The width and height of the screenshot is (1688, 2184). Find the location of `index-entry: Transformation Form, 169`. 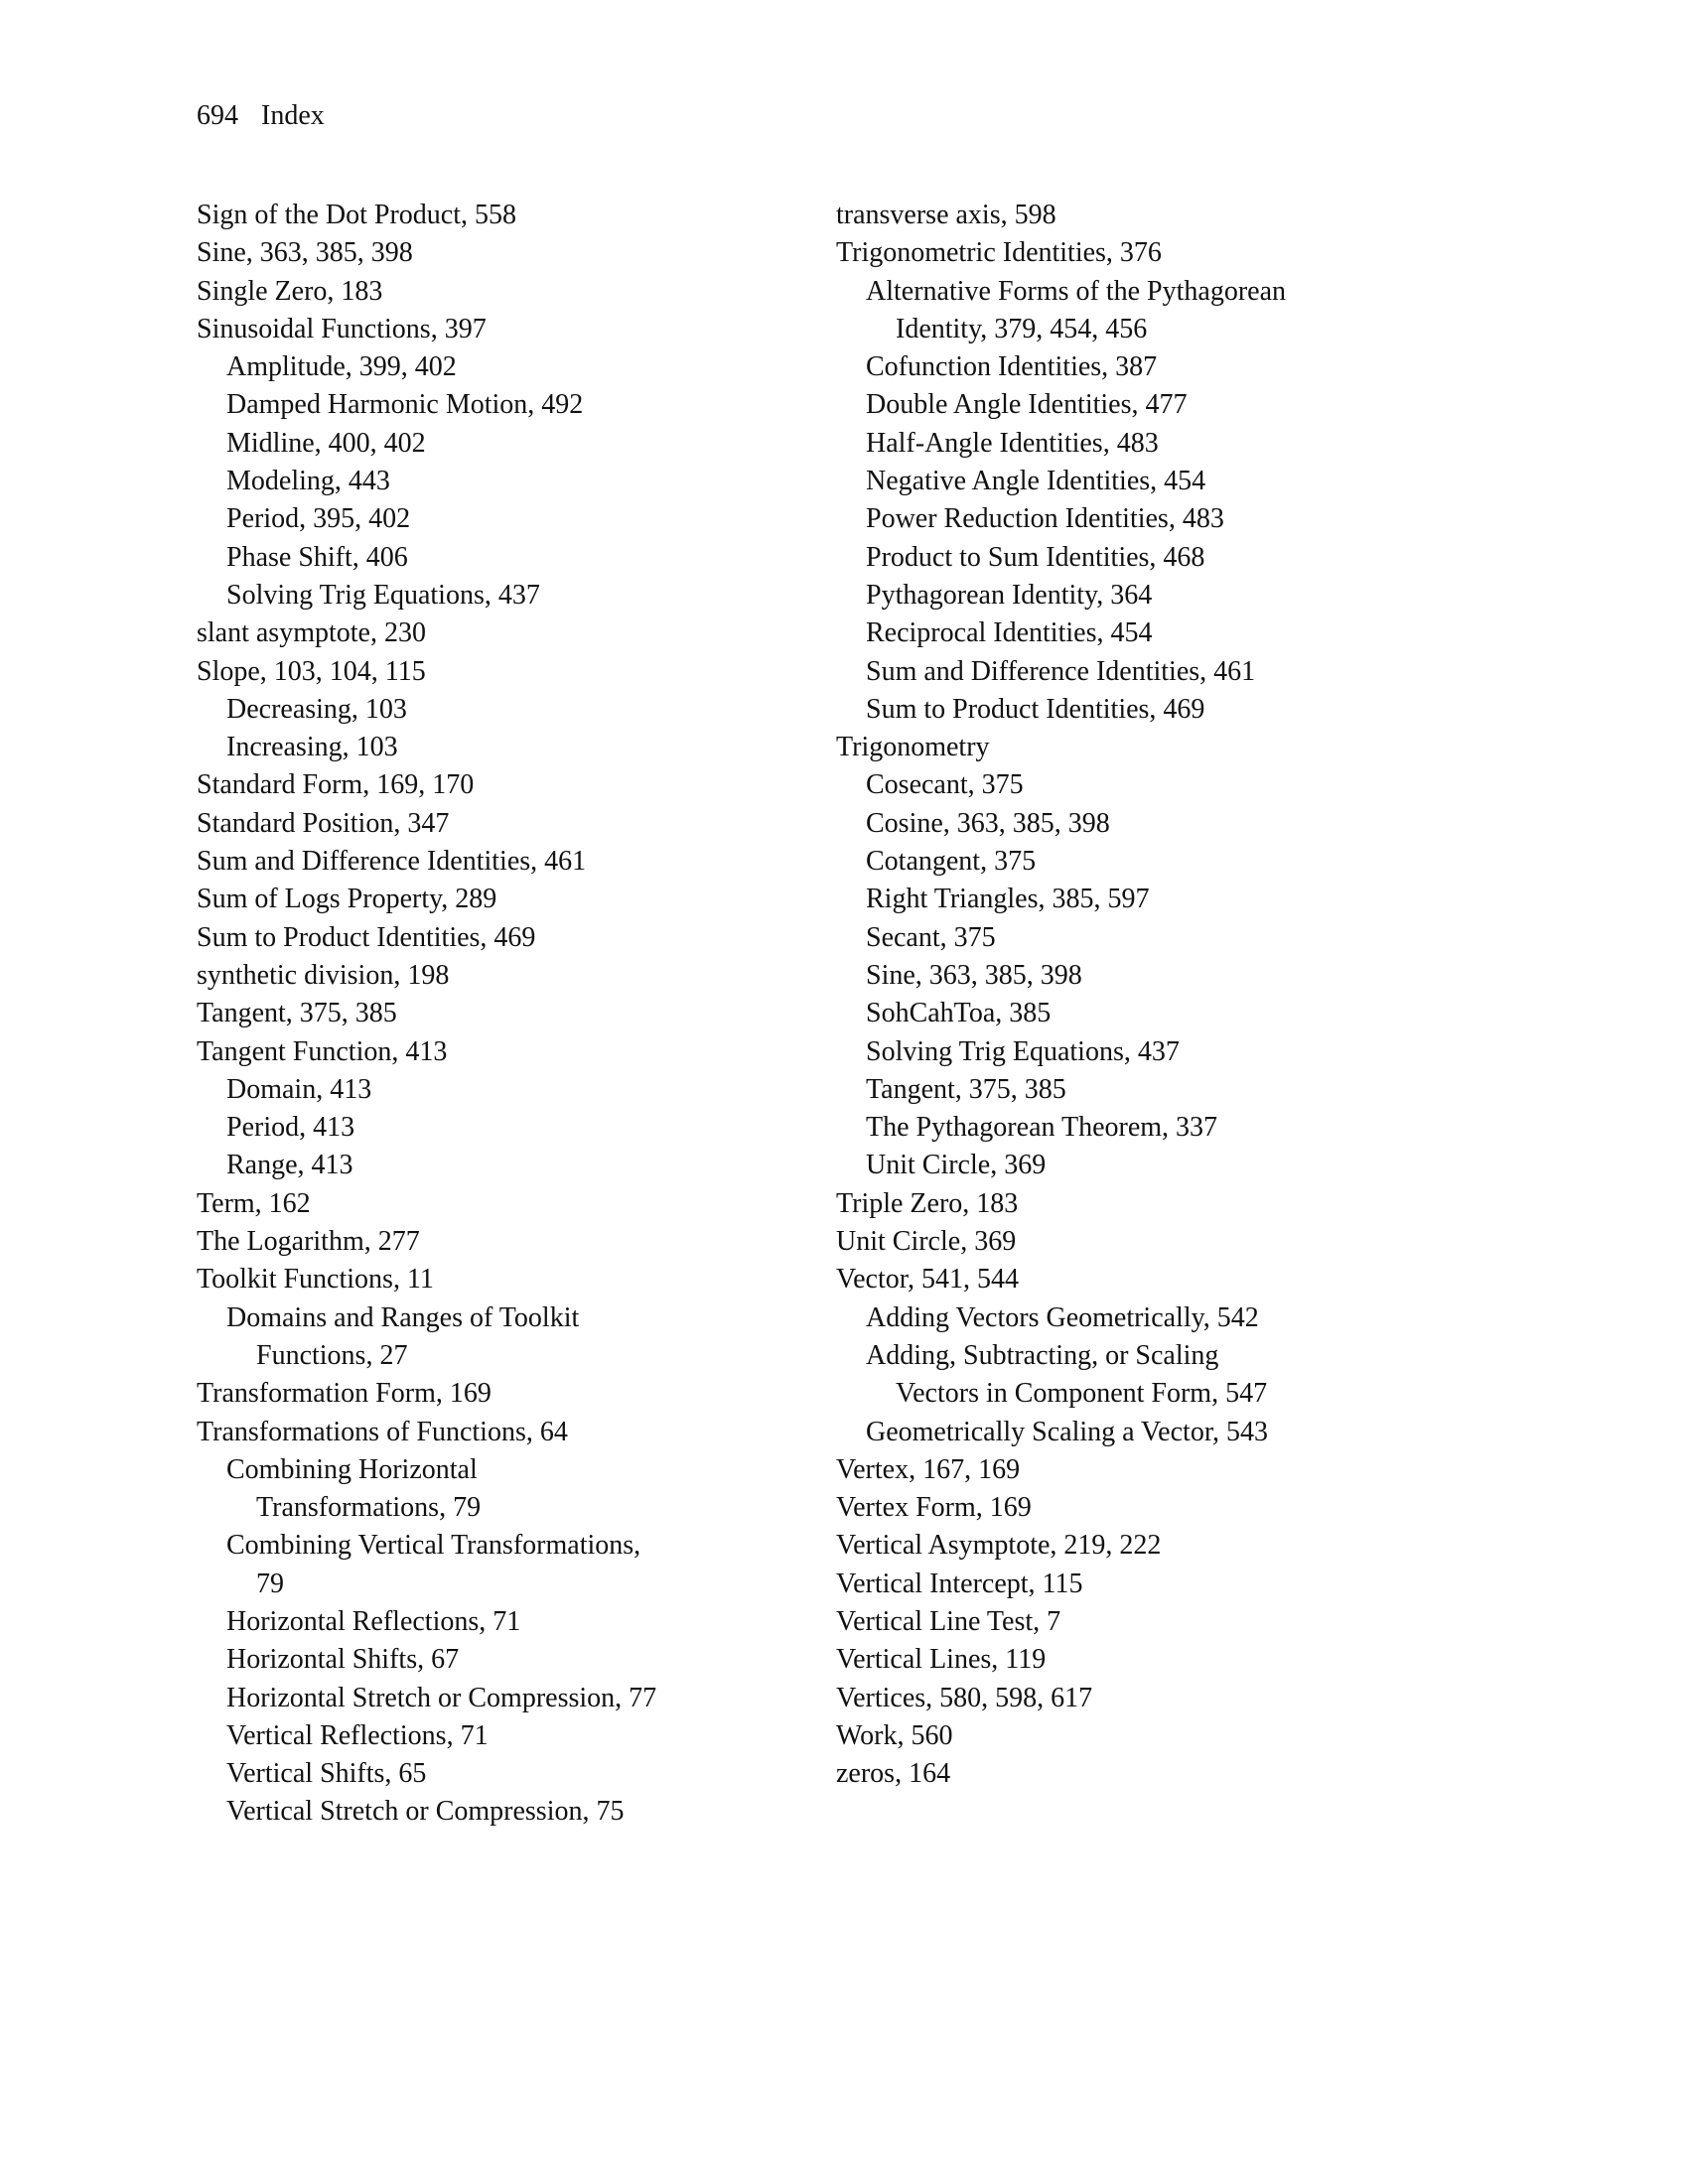

index-entry: Transformation Form, 169 is located at coordinates (344, 1394).